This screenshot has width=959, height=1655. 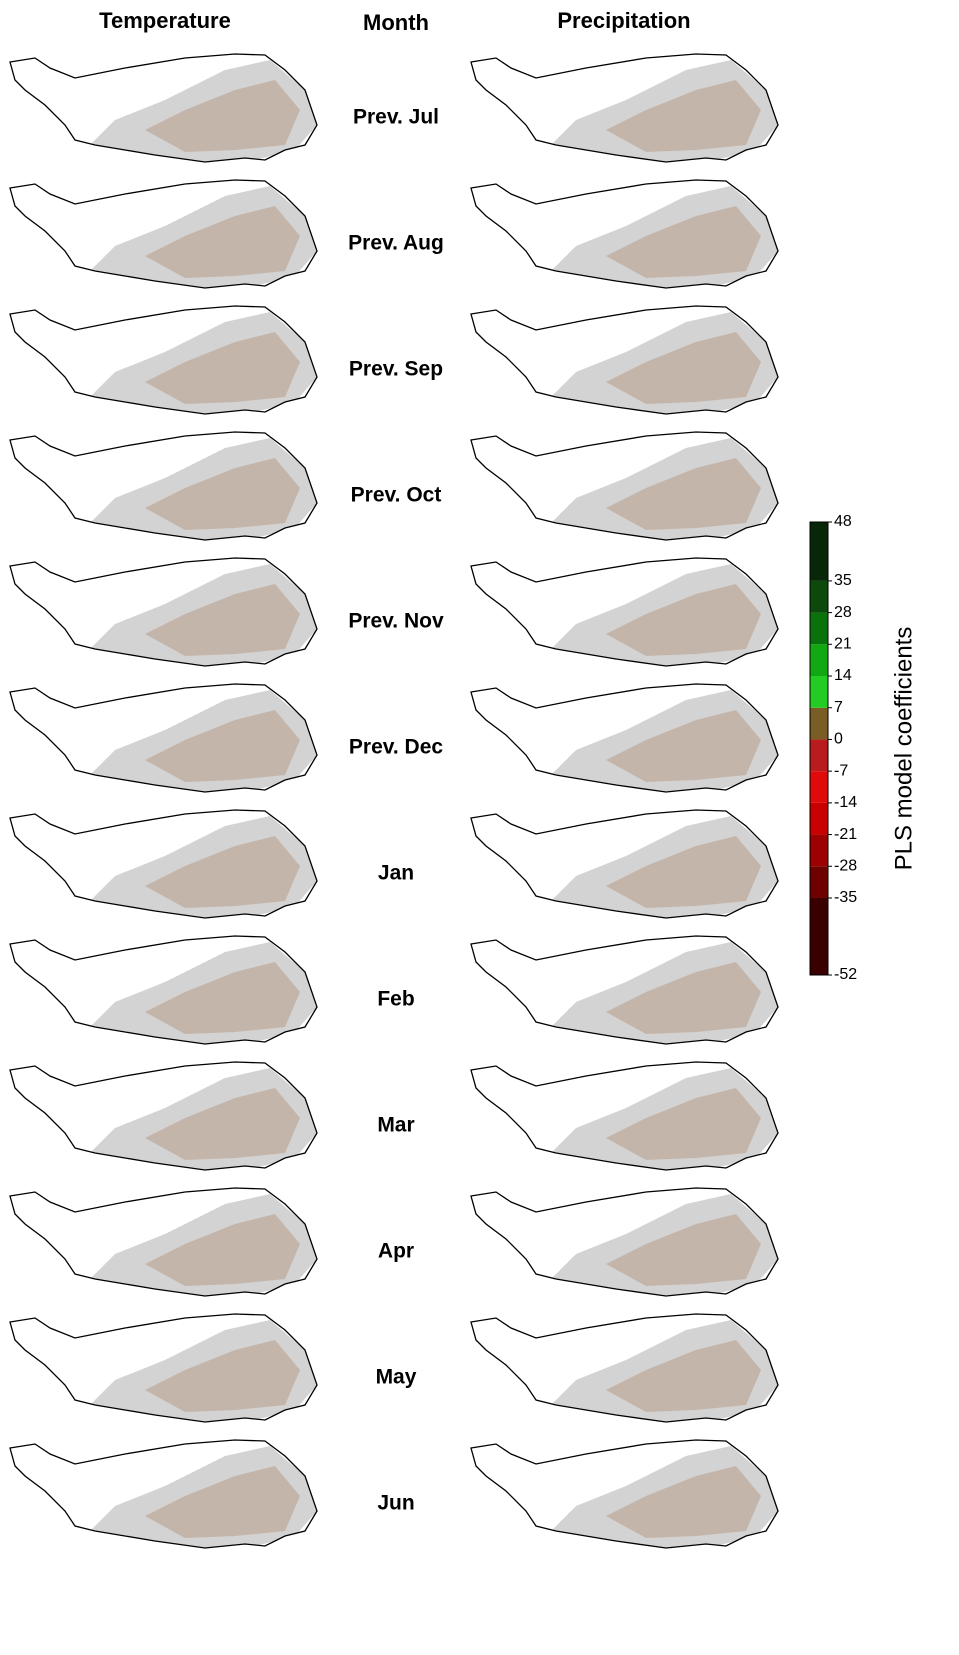 I want to click on colorbar-label: PLS model coefficients, so click(x=903, y=749).